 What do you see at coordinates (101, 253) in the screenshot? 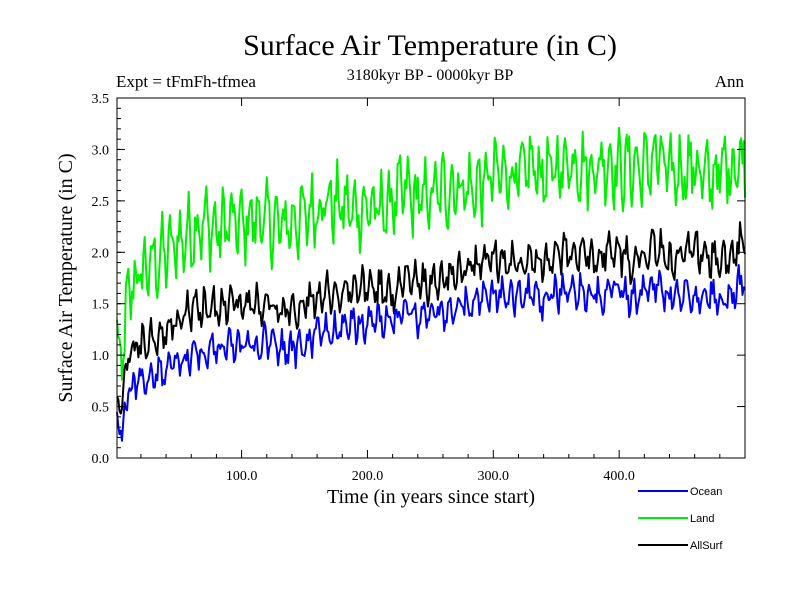
I see `y-tick-label: 2.0` at bounding box center [101, 253].